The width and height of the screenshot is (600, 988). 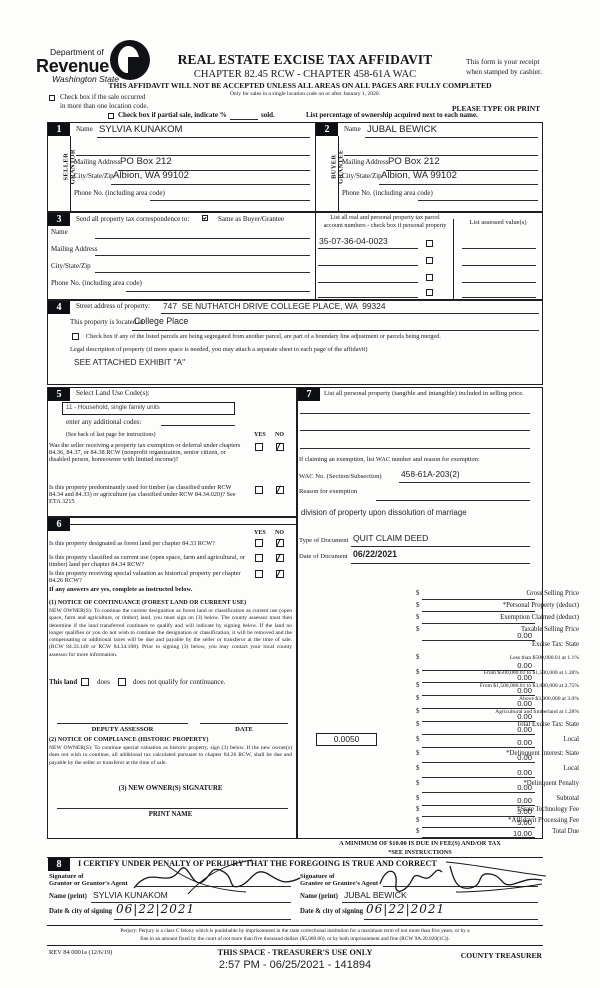 What do you see at coordinates (375, 554) in the screenshot?
I see `date-of-document-value: 06/22/2021` at bounding box center [375, 554].